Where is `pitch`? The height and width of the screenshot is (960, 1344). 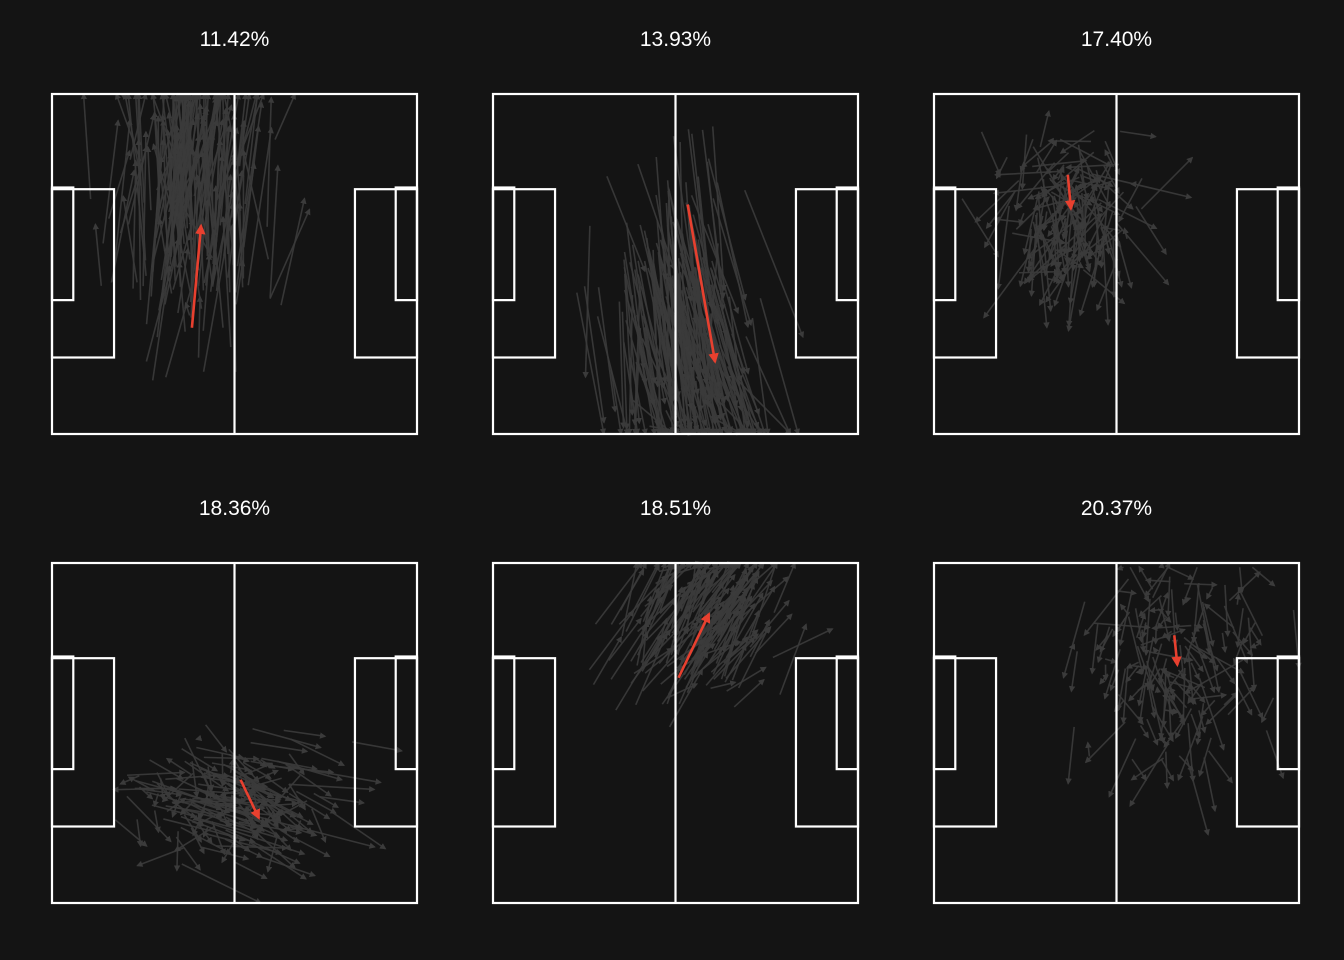 pitch is located at coordinates (1116, 264).